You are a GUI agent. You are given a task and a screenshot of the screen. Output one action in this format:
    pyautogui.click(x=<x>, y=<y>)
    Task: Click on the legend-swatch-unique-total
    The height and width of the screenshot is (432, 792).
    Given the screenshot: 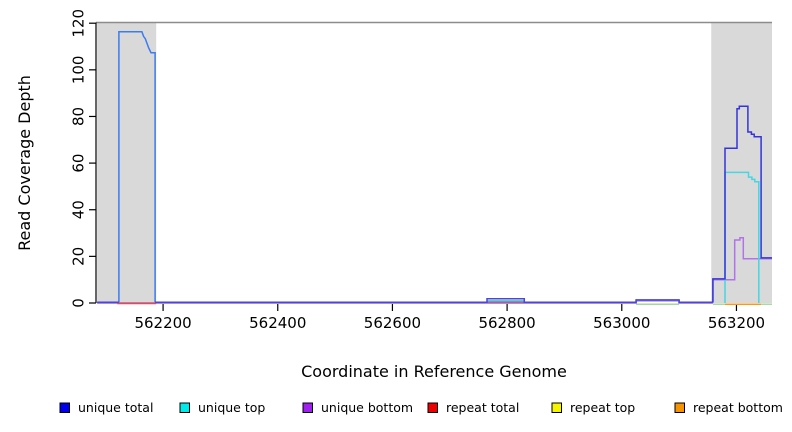 What is the action you would take?
    pyautogui.click(x=64, y=407)
    